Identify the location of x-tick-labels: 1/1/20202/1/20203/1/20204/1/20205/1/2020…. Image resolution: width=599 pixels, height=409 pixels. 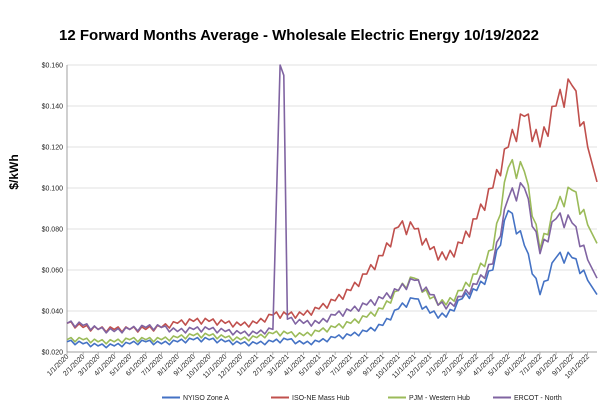
(318, 366).